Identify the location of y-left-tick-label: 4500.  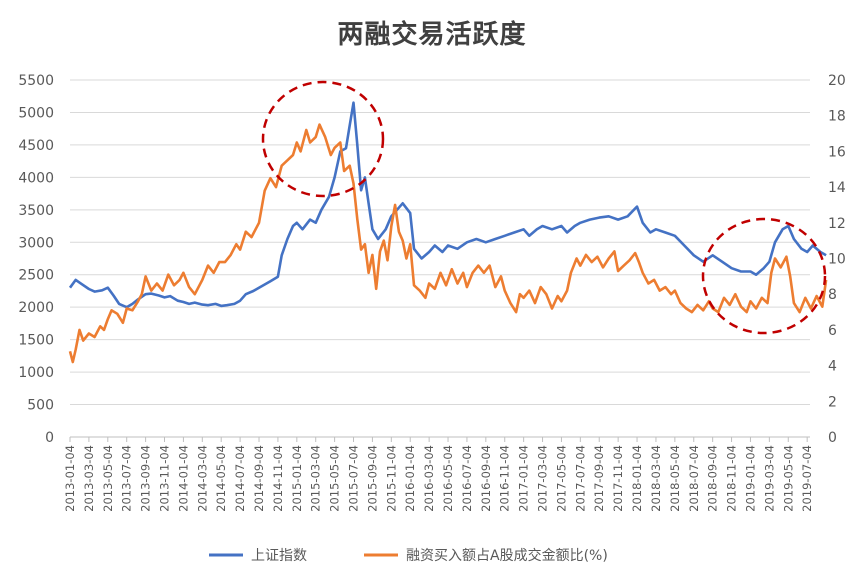
(36, 146).